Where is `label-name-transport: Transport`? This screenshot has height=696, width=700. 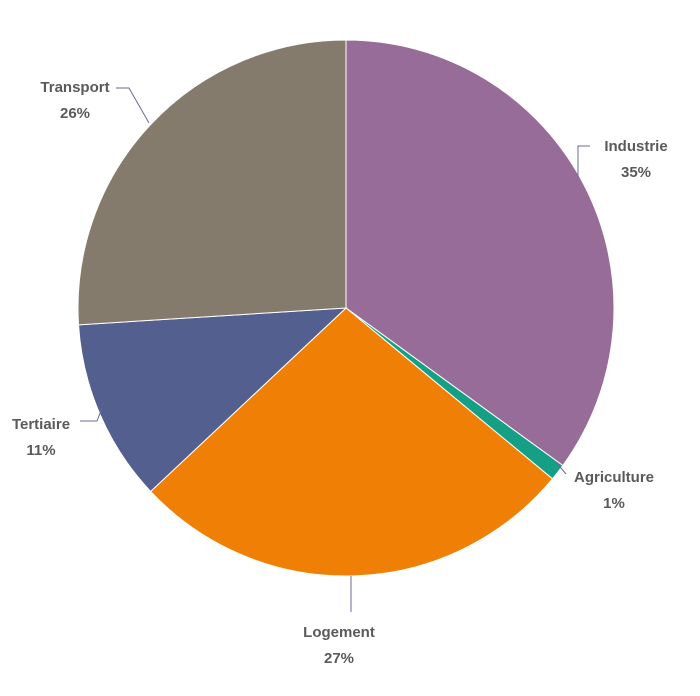
label-name-transport: Transport is located at coordinates (74, 87).